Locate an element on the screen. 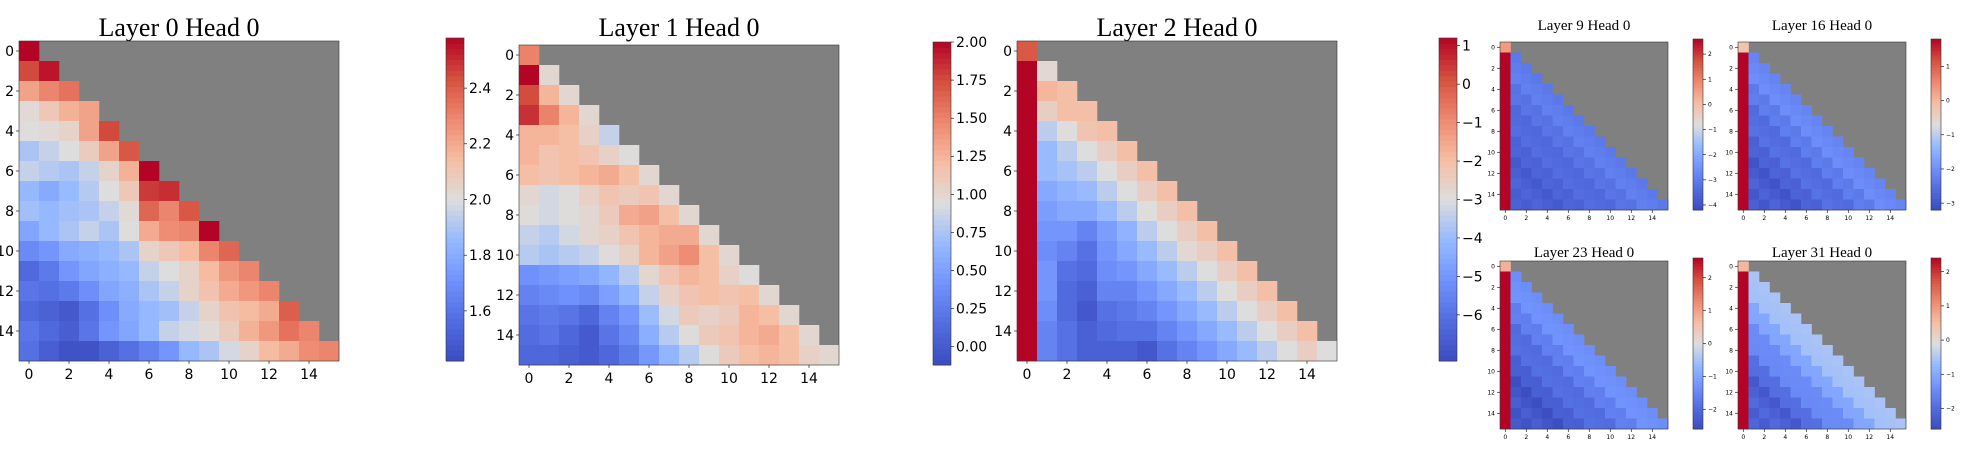 This screenshot has height=459, width=1964. panel2-xtick-label: 12 is located at coordinates (1267, 375).